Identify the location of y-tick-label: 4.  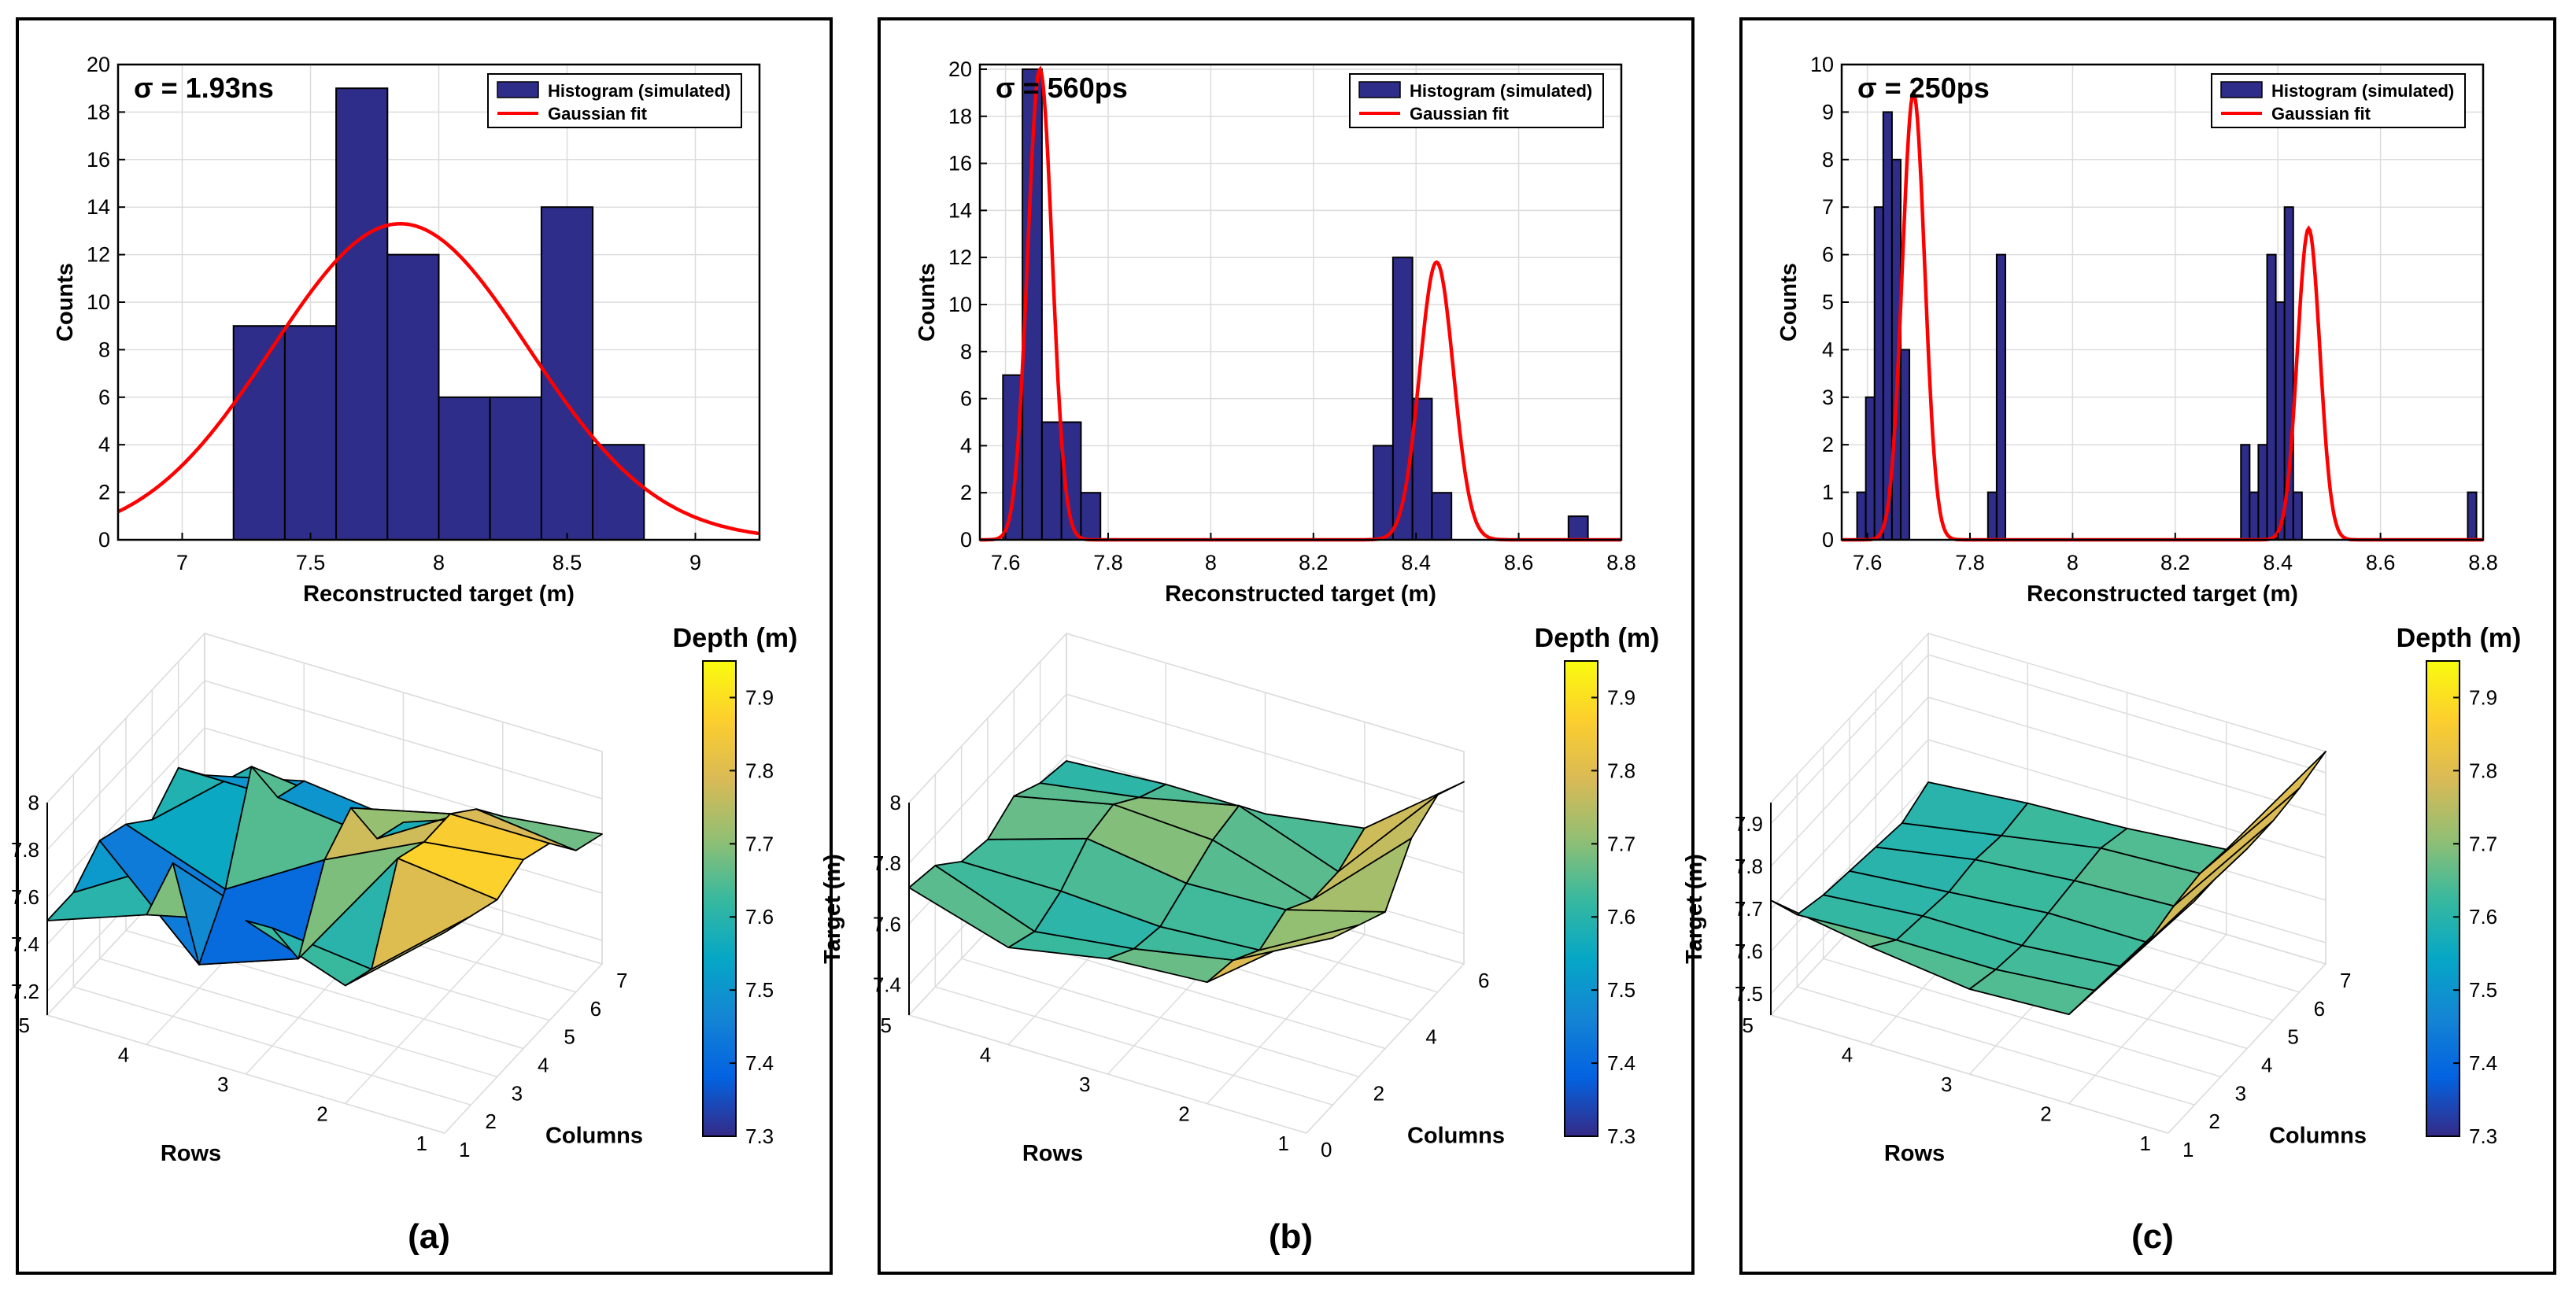
(1828, 349).